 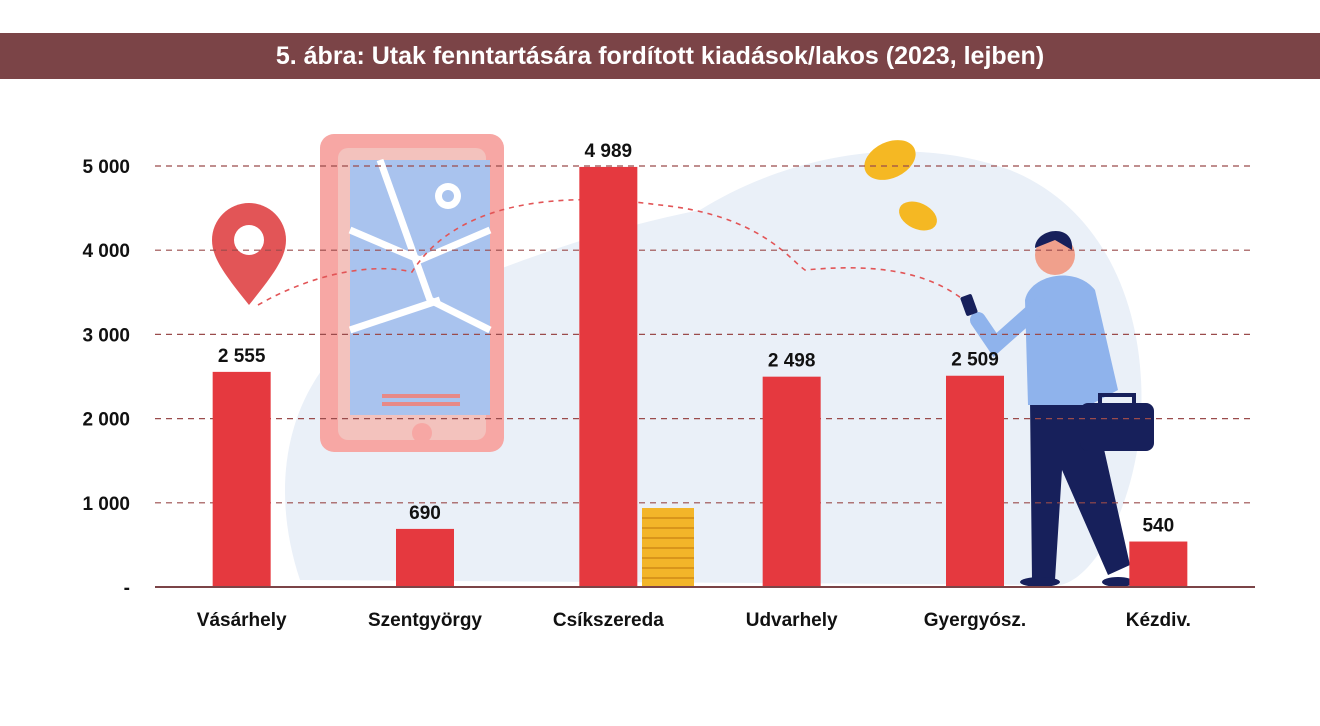 I want to click on data-label: 2 509, so click(x=975, y=360).